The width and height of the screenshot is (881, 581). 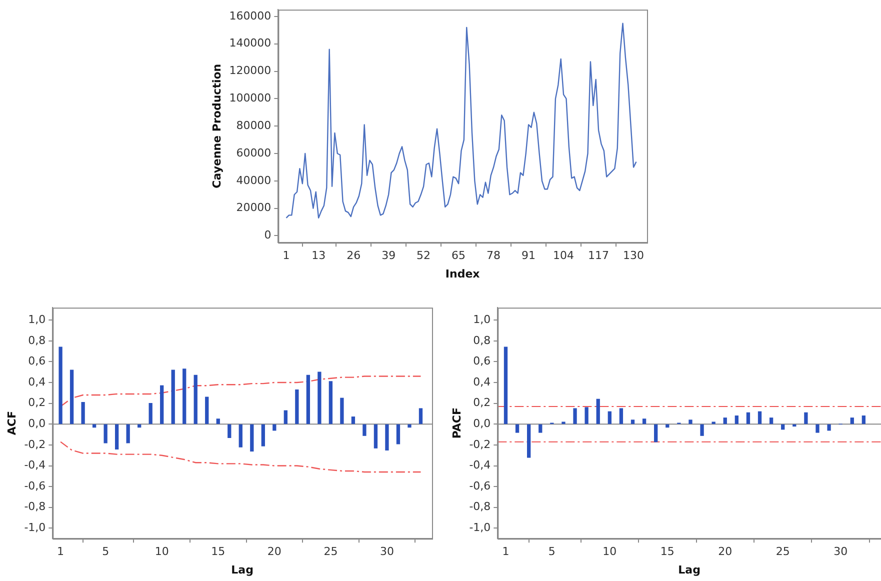 What do you see at coordinates (250, 15) in the screenshot?
I see `y-tick-label: 160000` at bounding box center [250, 15].